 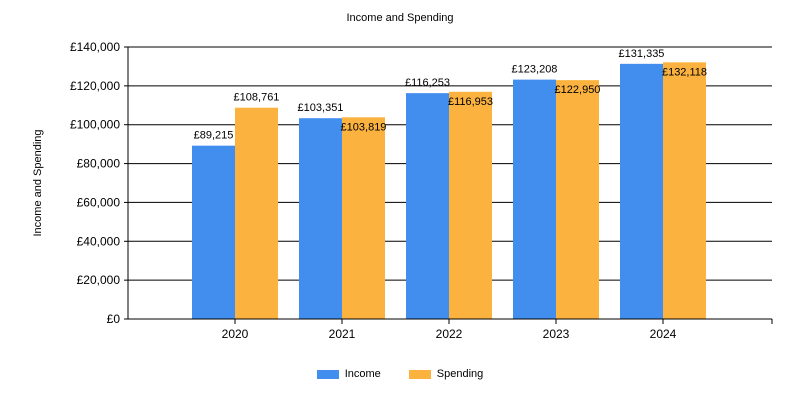 What do you see at coordinates (400, 18) in the screenshot?
I see `chart-title: Income and Spending` at bounding box center [400, 18].